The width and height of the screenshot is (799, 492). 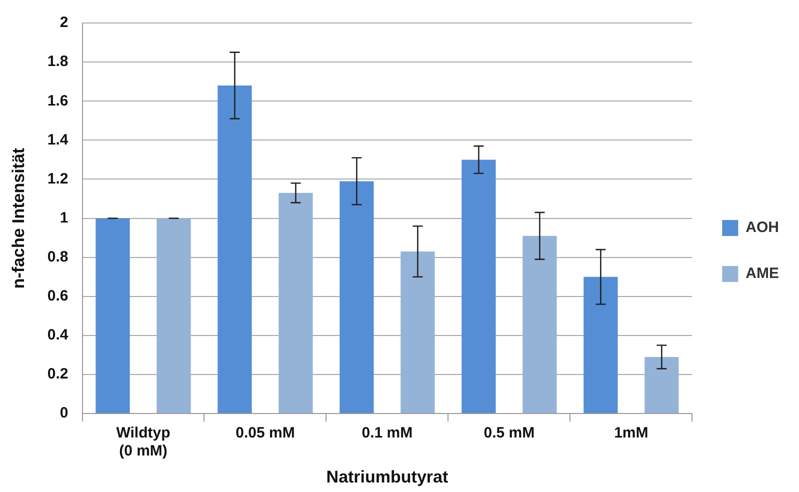 What do you see at coordinates (143, 433) in the screenshot?
I see `category-label: Wildtyp` at bounding box center [143, 433].